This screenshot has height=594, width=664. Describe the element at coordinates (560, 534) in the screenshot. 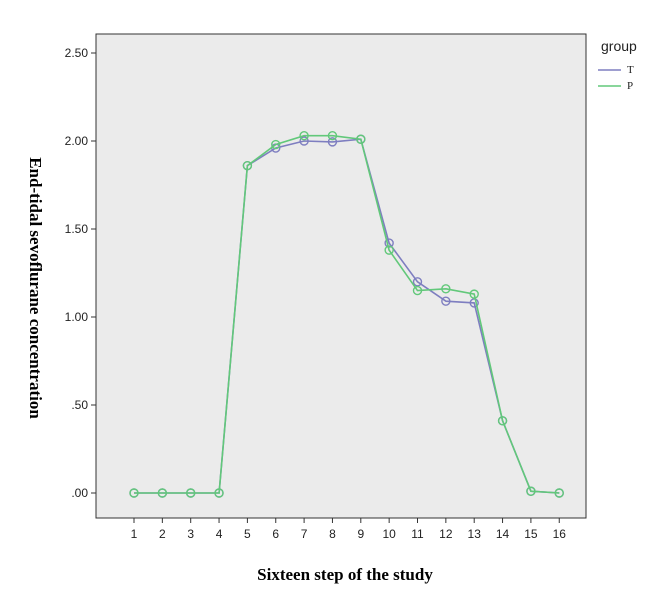

I see `x-tick-label: 16` at that location.